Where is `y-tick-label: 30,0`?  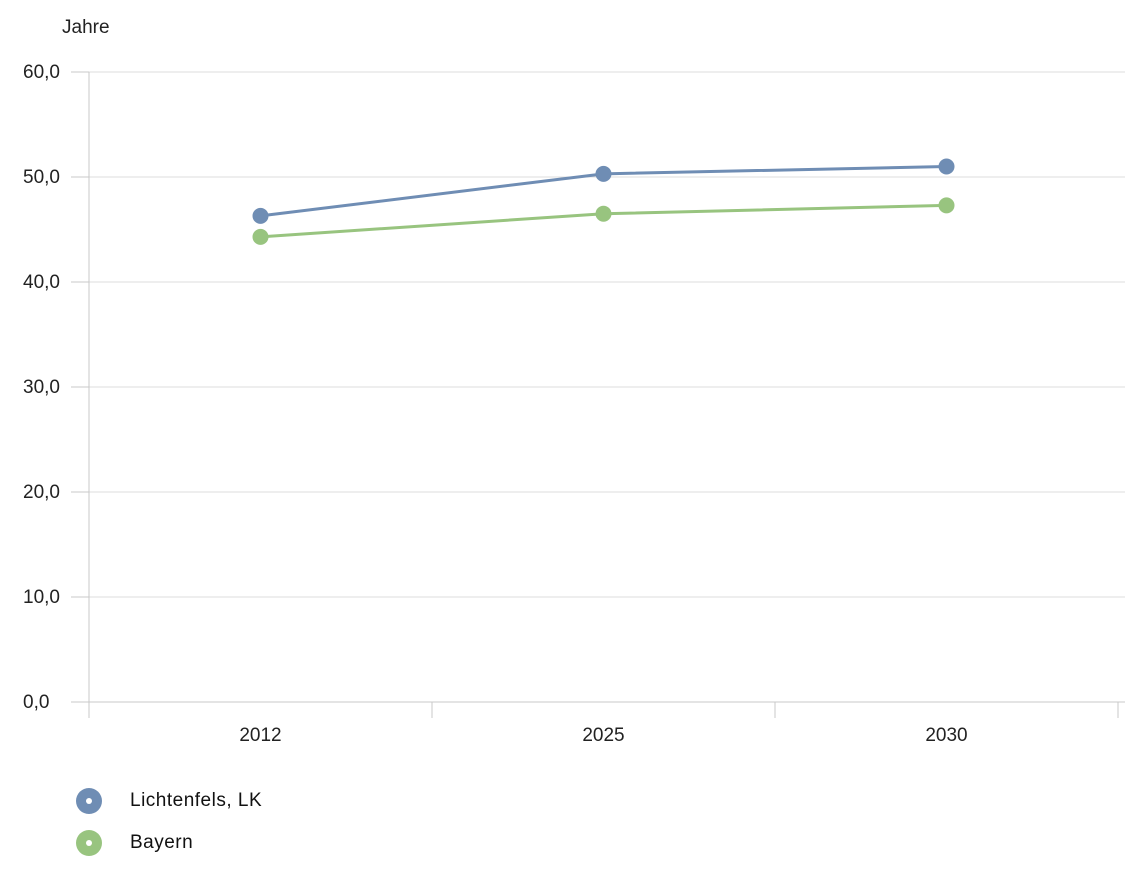
y-tick-label: 30,0 is located at coordinates (41, 387).